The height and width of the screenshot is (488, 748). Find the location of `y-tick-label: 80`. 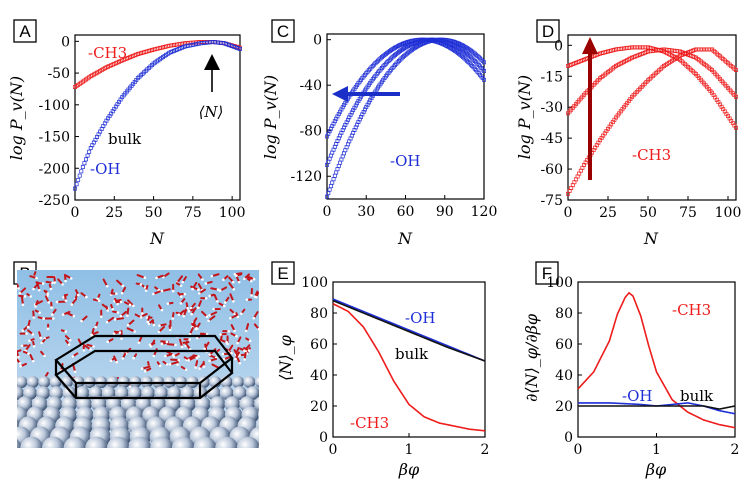

y-tick-label: 80 is located at coordinates (564, 314).